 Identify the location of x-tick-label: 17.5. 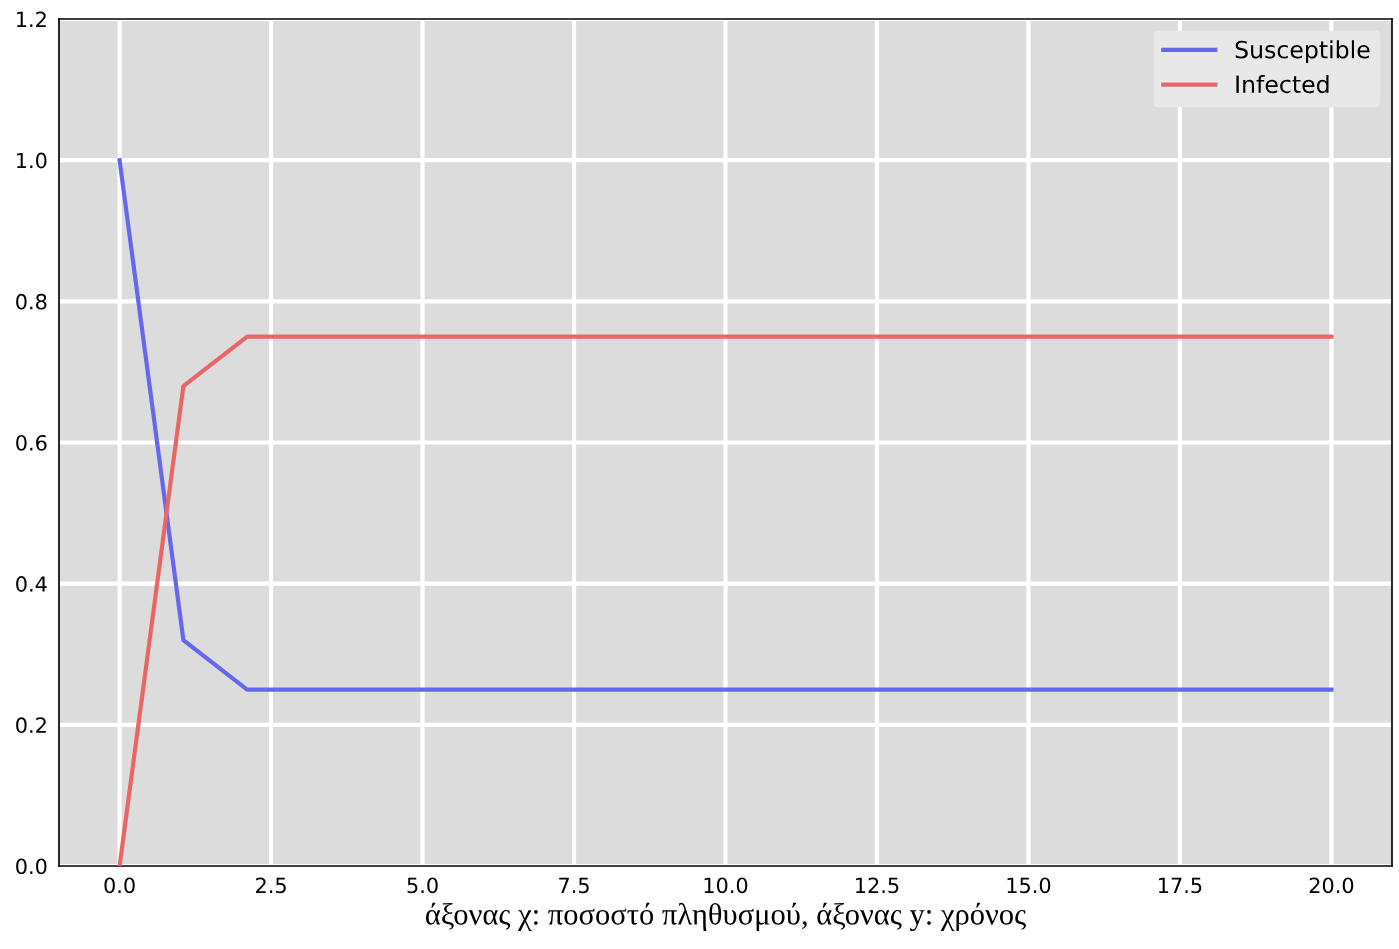
(1180, 885).